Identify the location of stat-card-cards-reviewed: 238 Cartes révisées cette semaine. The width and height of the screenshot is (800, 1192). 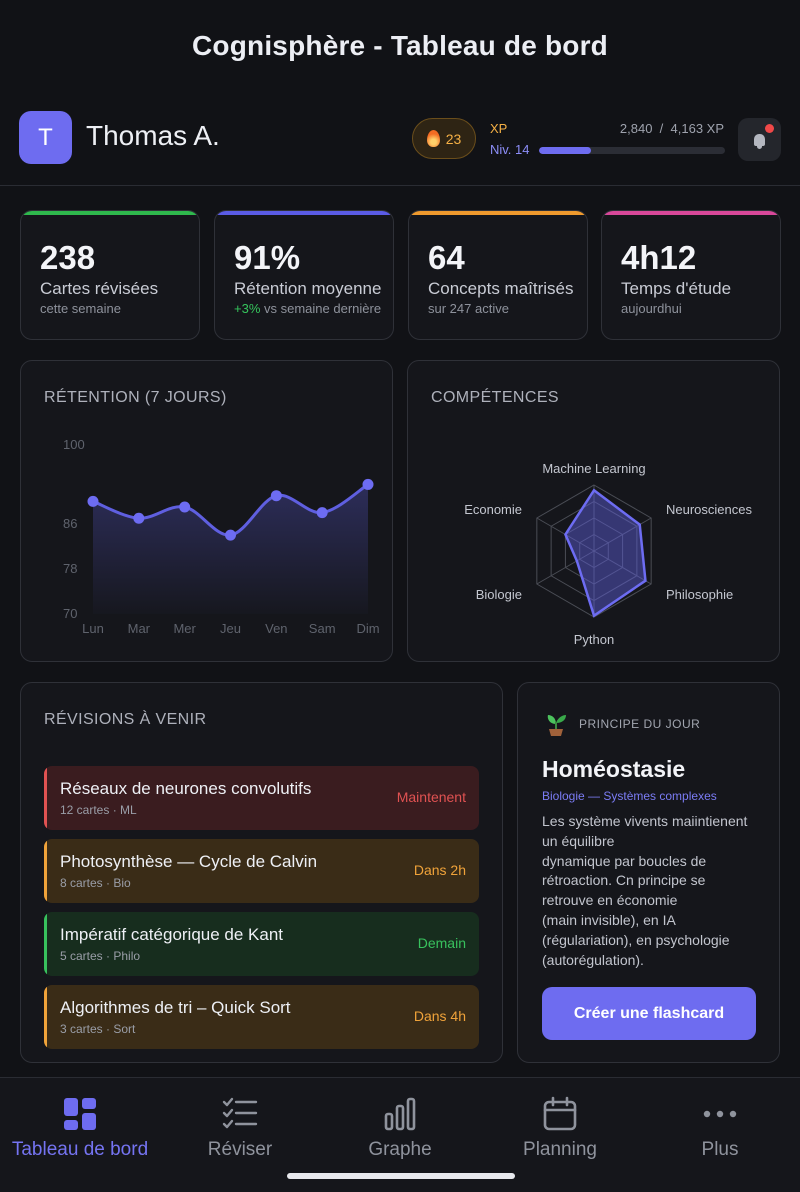
(110, 275).